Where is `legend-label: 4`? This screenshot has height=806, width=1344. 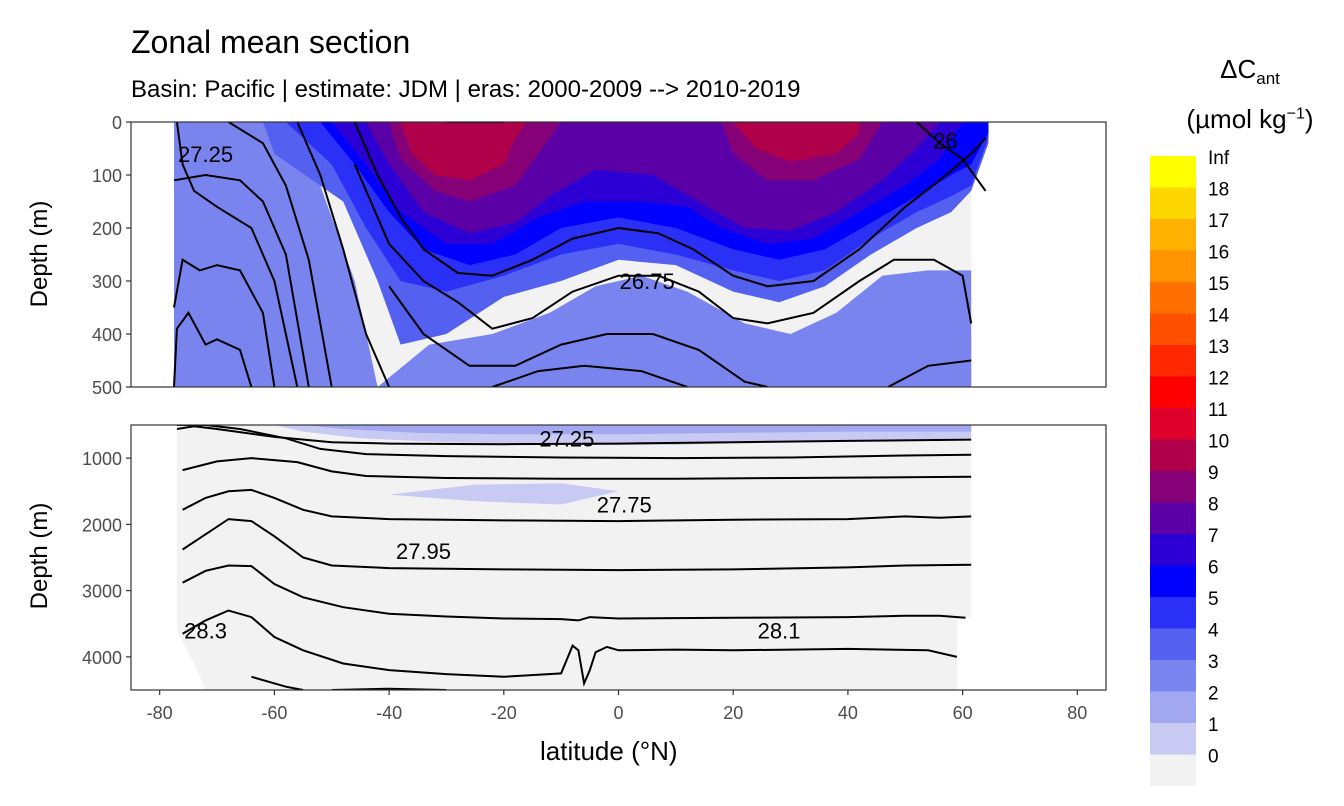 legend-label: 4 is located at coordinates (1213, 631).